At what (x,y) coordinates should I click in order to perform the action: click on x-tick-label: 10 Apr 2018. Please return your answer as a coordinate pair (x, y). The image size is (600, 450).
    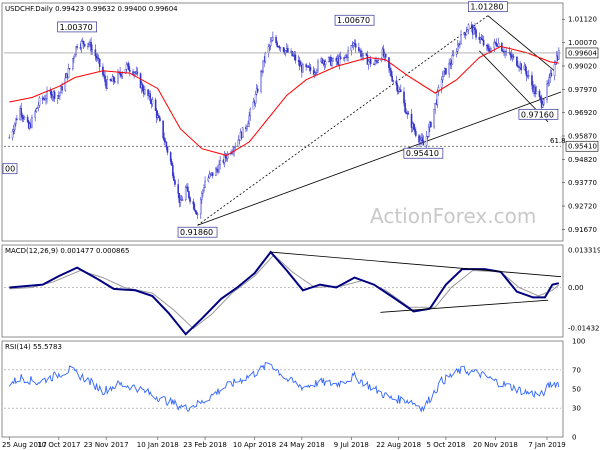
    Looking at the image, I should click on (254, 445).